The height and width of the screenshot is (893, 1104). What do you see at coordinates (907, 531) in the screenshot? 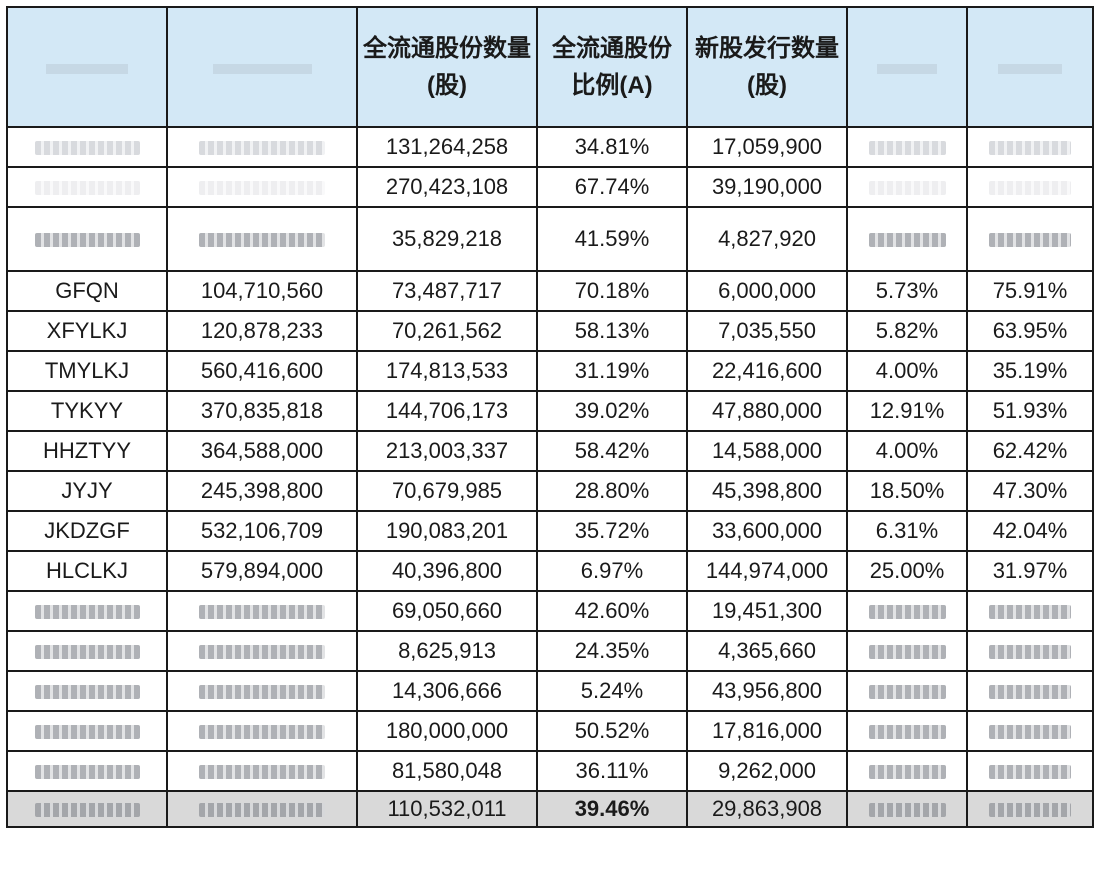
I see `table-cell: 6.31%` at bounding box center [907, 531].